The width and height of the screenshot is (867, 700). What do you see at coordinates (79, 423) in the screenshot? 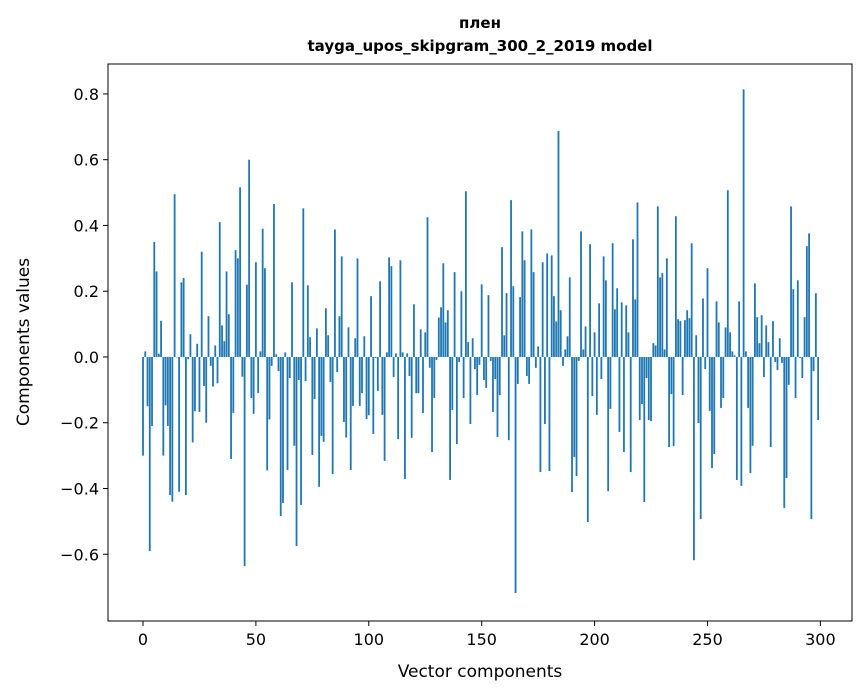
I see `y-tick-label: −0.2` at bounding box center [79, 423].